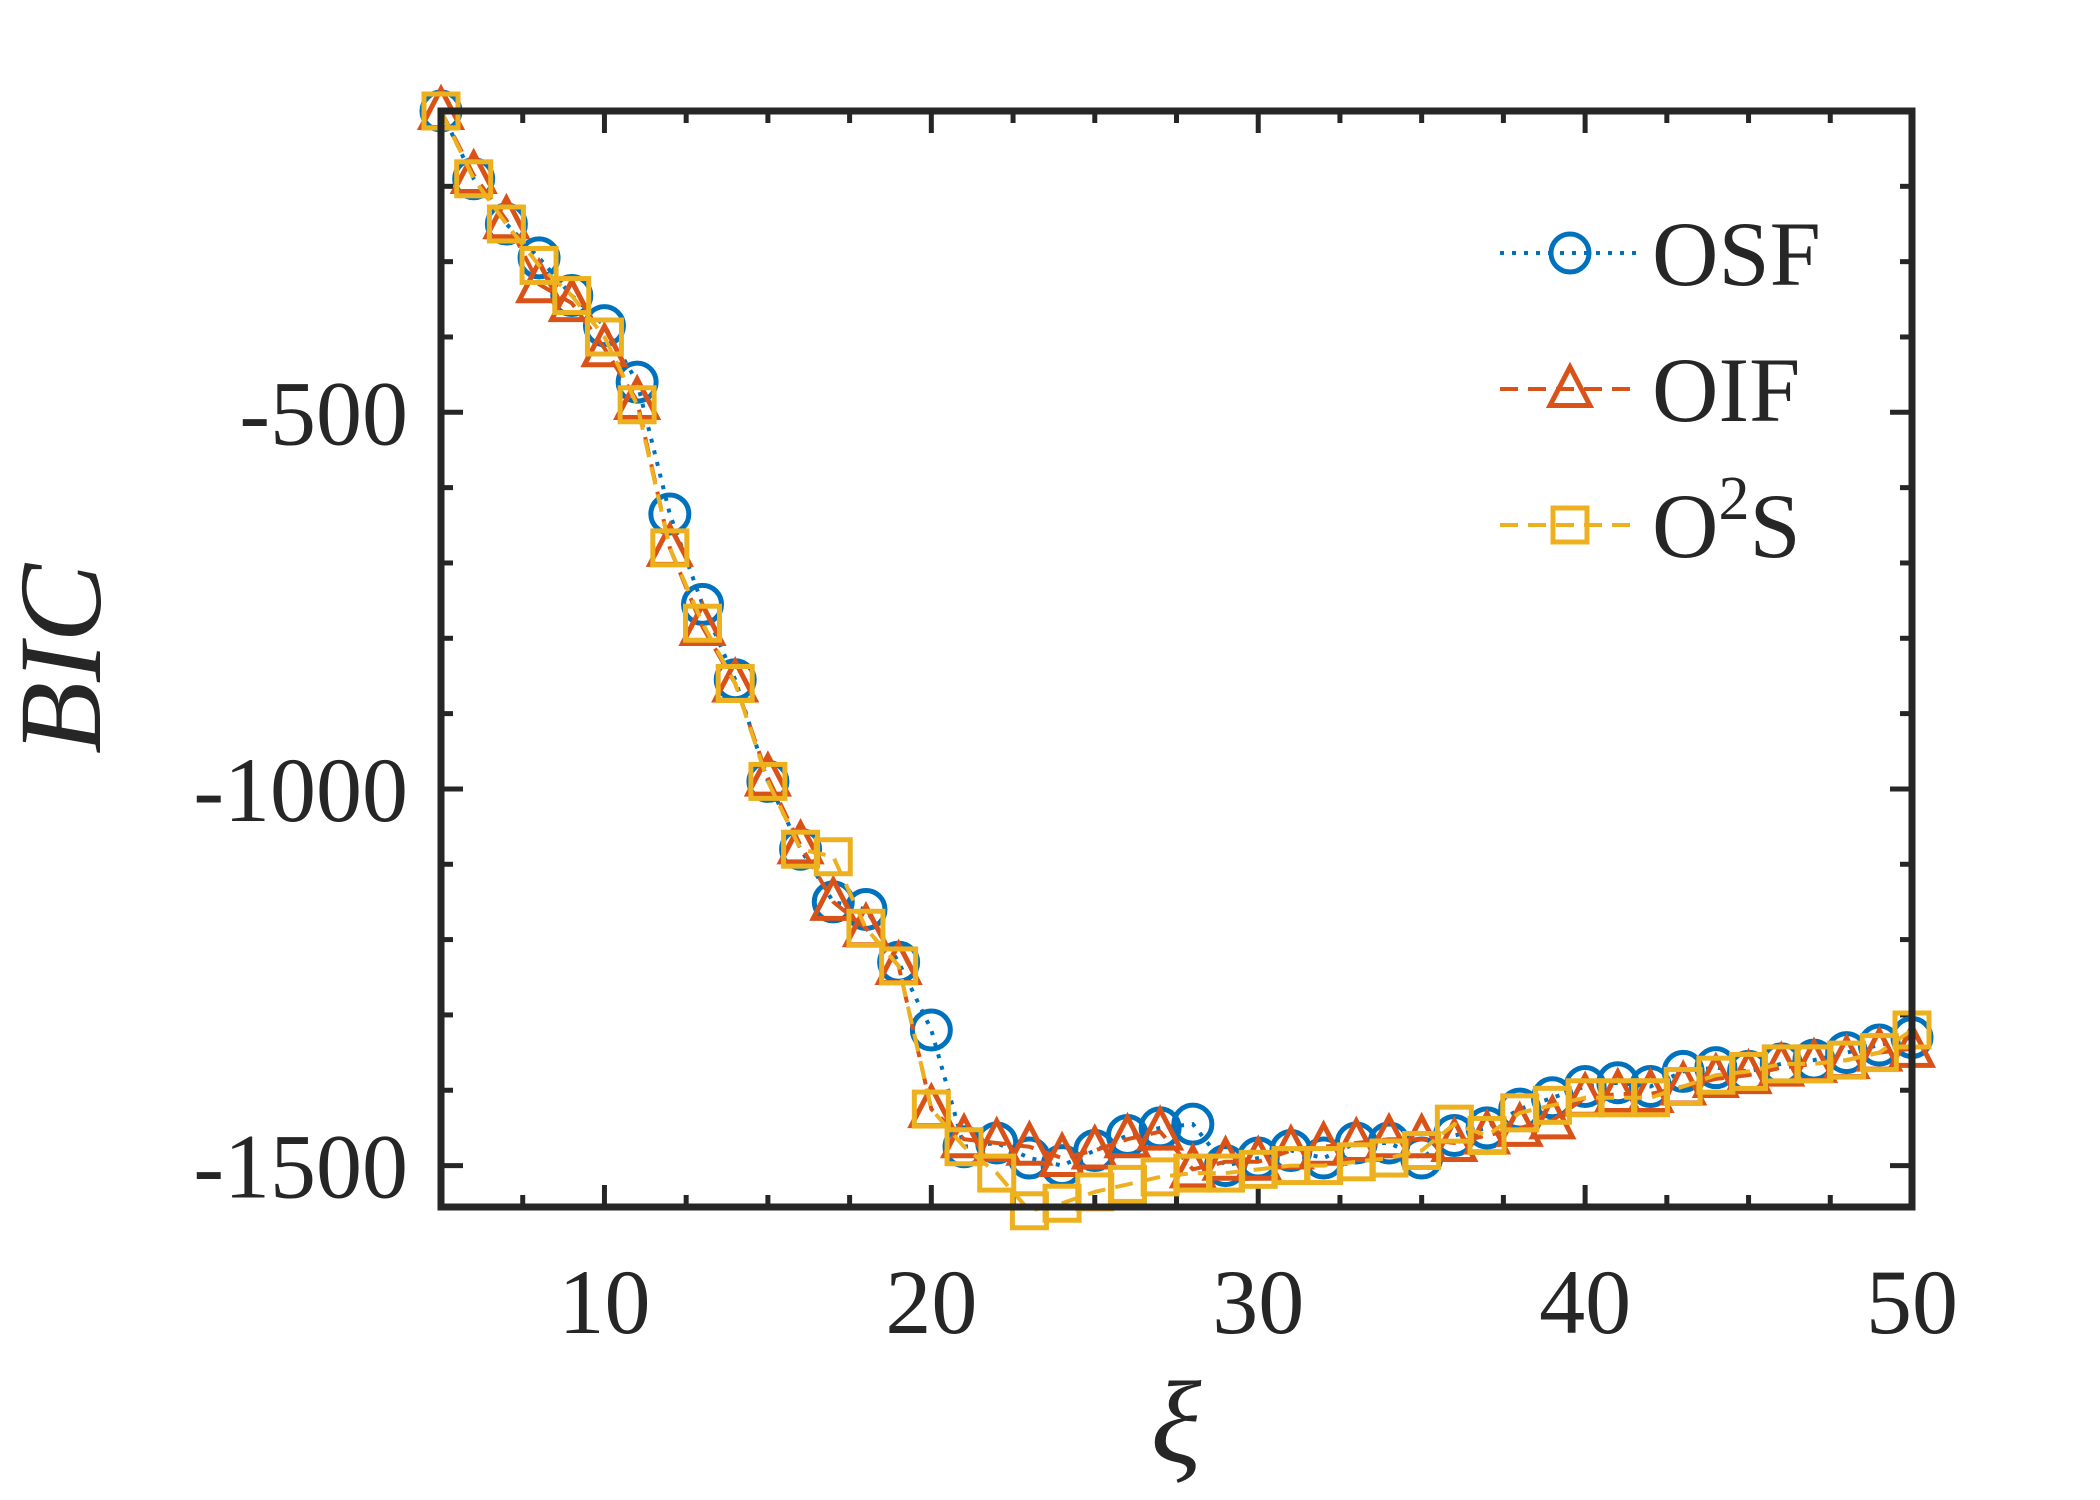  Describe the element at coordinates (63, 658) in the screenshot. I see `y-axis-title: BIC` at that location.